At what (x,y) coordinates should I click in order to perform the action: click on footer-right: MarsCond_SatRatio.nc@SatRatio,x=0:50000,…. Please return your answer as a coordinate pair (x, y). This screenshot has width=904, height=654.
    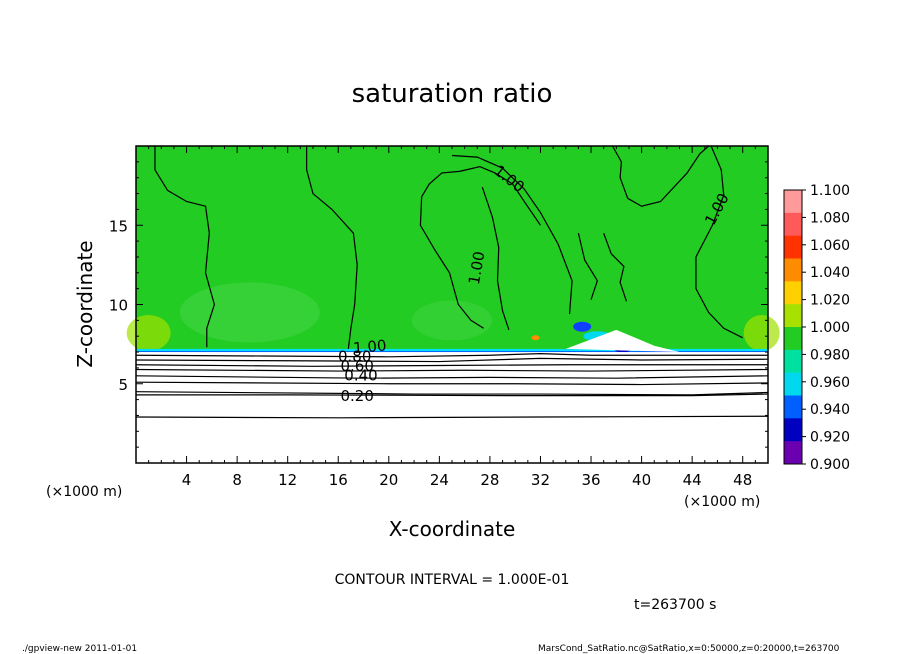
    Looking at the image, I should click on (689, 649).